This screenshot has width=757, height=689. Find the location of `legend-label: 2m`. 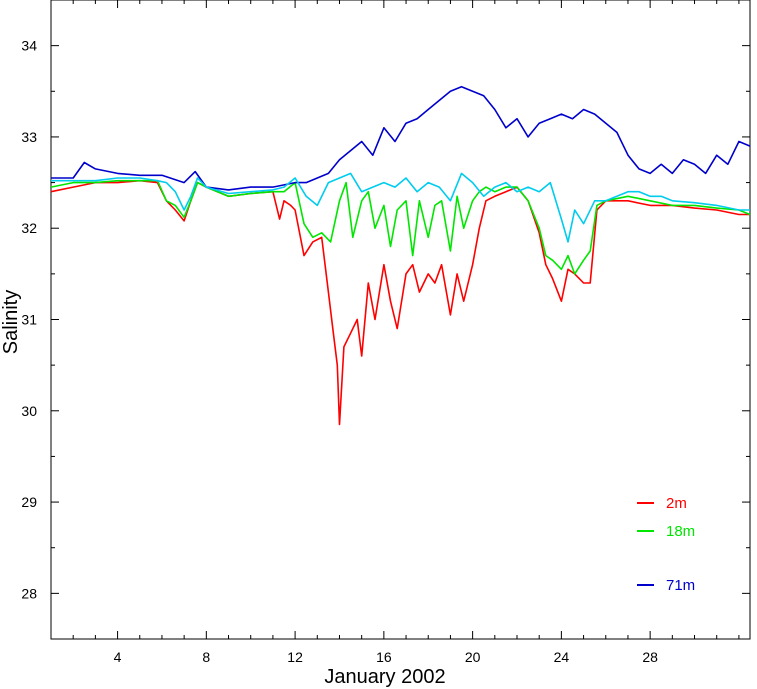

legend-label: 2m is located at coordinates (676, 503).